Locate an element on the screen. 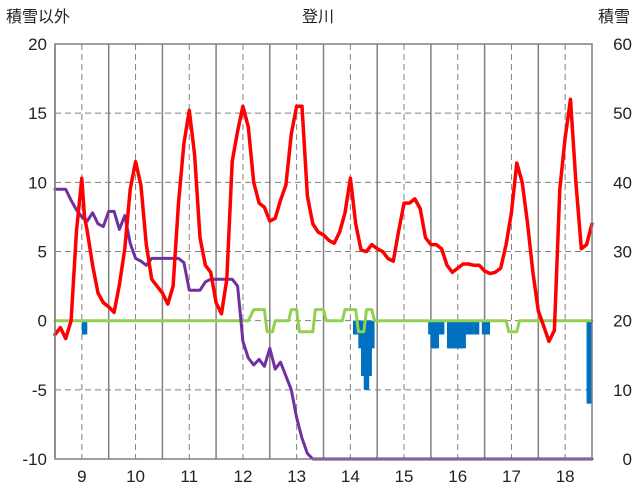 The width and height of the screenshot is (636, 501). x-tick-label: 9 is located at coordinates (81, 476).